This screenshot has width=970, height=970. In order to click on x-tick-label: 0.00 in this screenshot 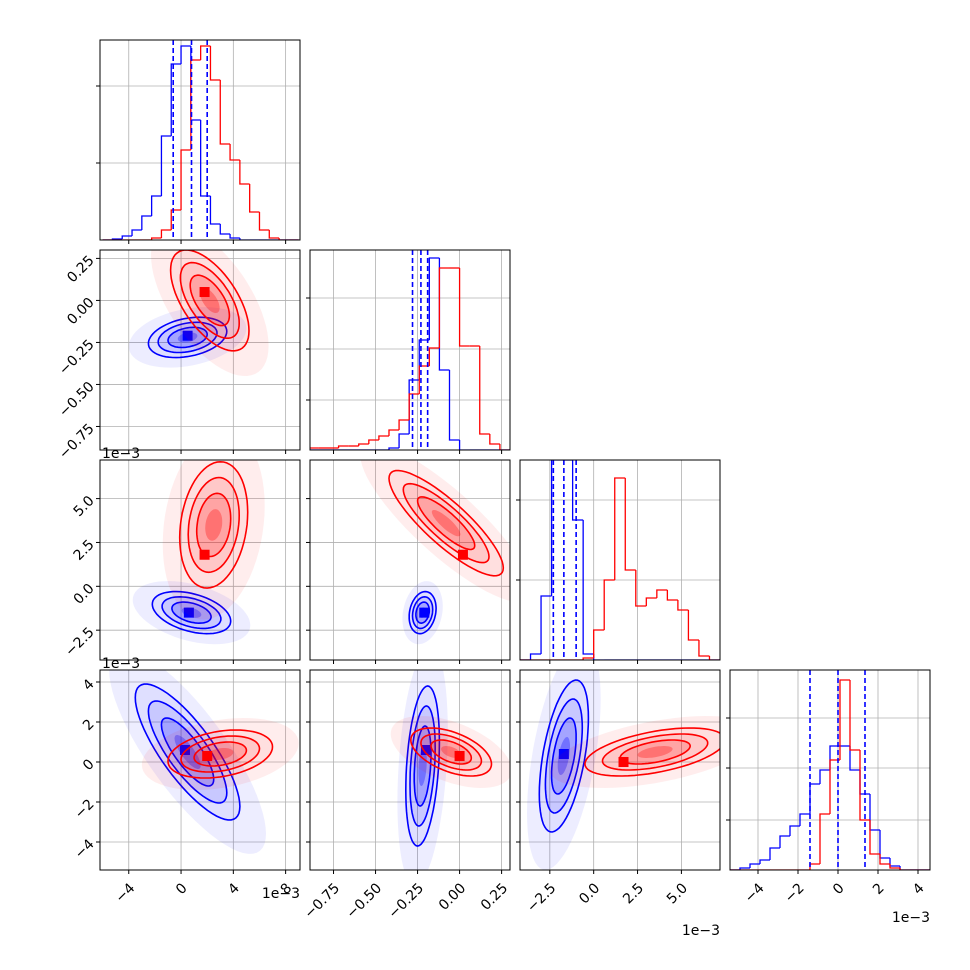, I will do `click(452, 896)`.